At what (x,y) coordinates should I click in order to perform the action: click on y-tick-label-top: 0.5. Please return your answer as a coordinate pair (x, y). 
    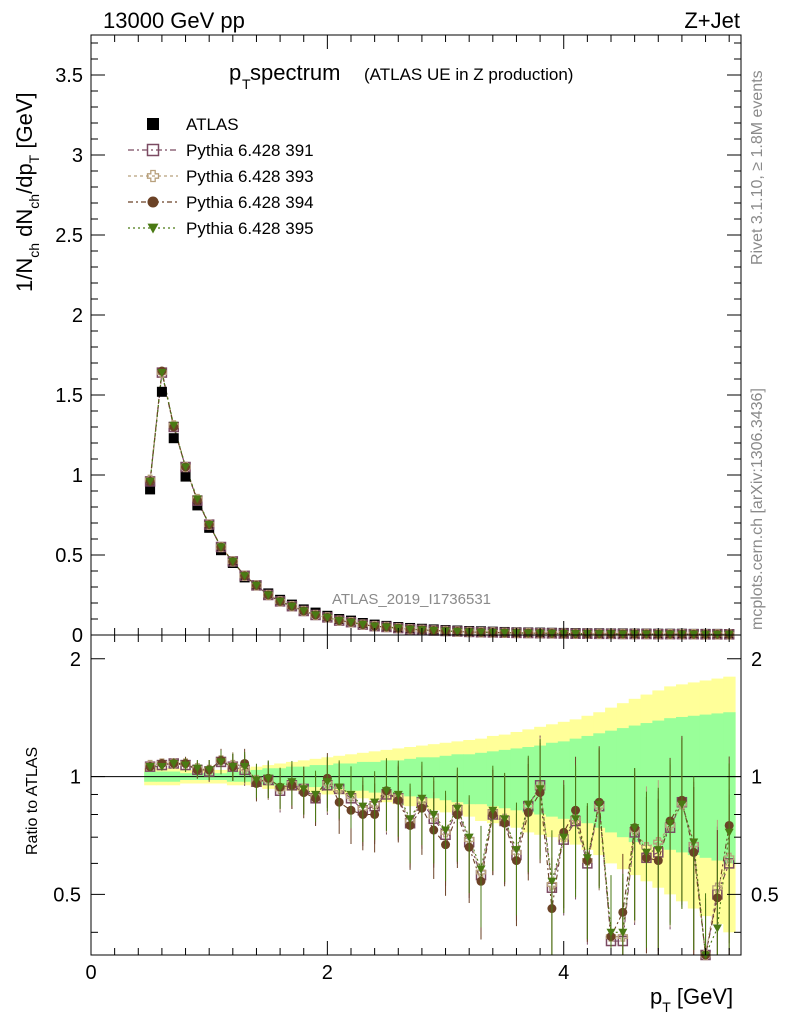
    Looking at the image, I should click on (69, 556).